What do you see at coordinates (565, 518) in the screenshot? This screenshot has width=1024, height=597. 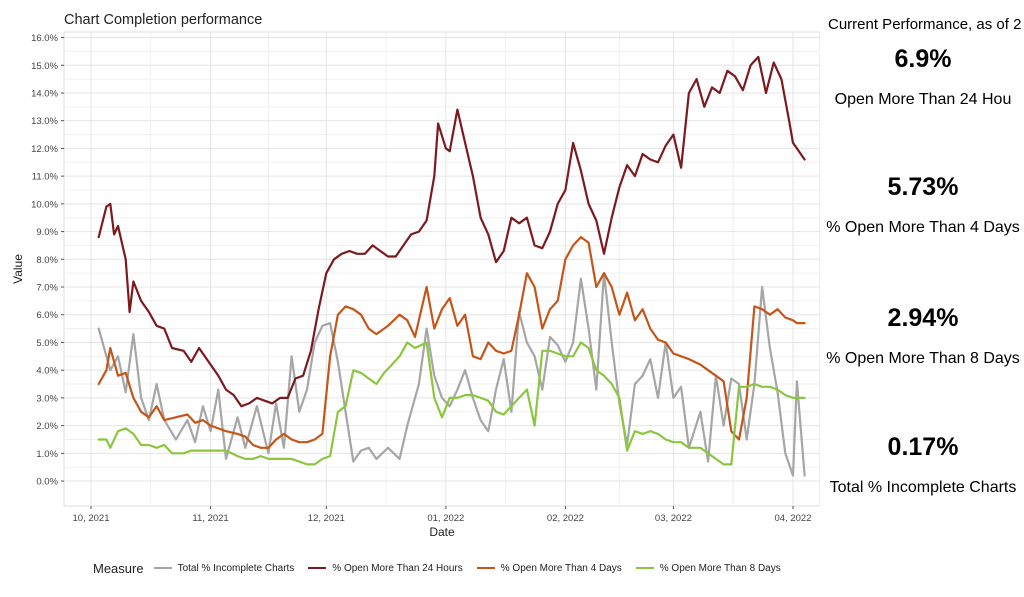 I see `x-tick-label: 02, 2022` at bounding box center [565, 518].